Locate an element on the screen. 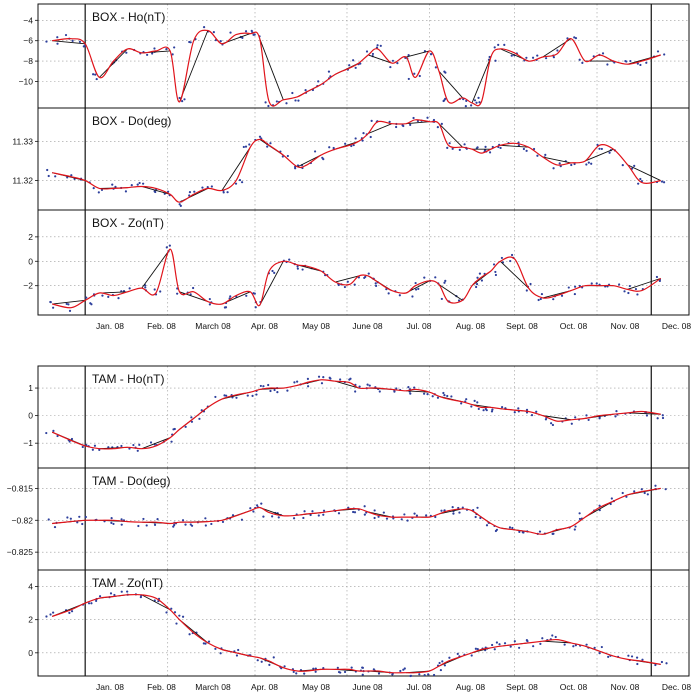 The width and height of the screenshot is (691, 693). month-label: Sept. 08 is located at coordinates (522, 326).